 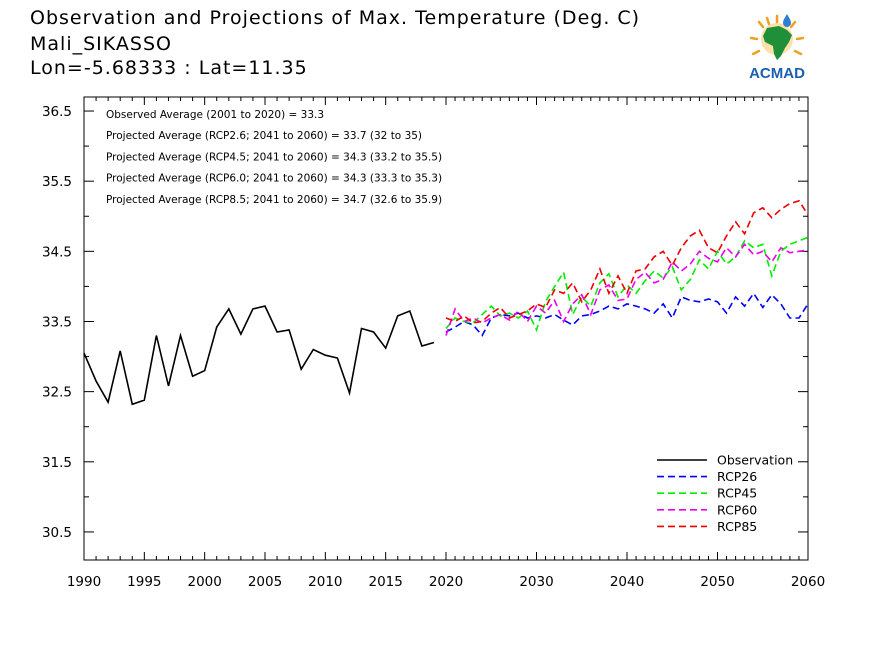 I want to click on annotation-line: Observed Average (2001 to 2020) = 33.3, so click(x=215, y=115).